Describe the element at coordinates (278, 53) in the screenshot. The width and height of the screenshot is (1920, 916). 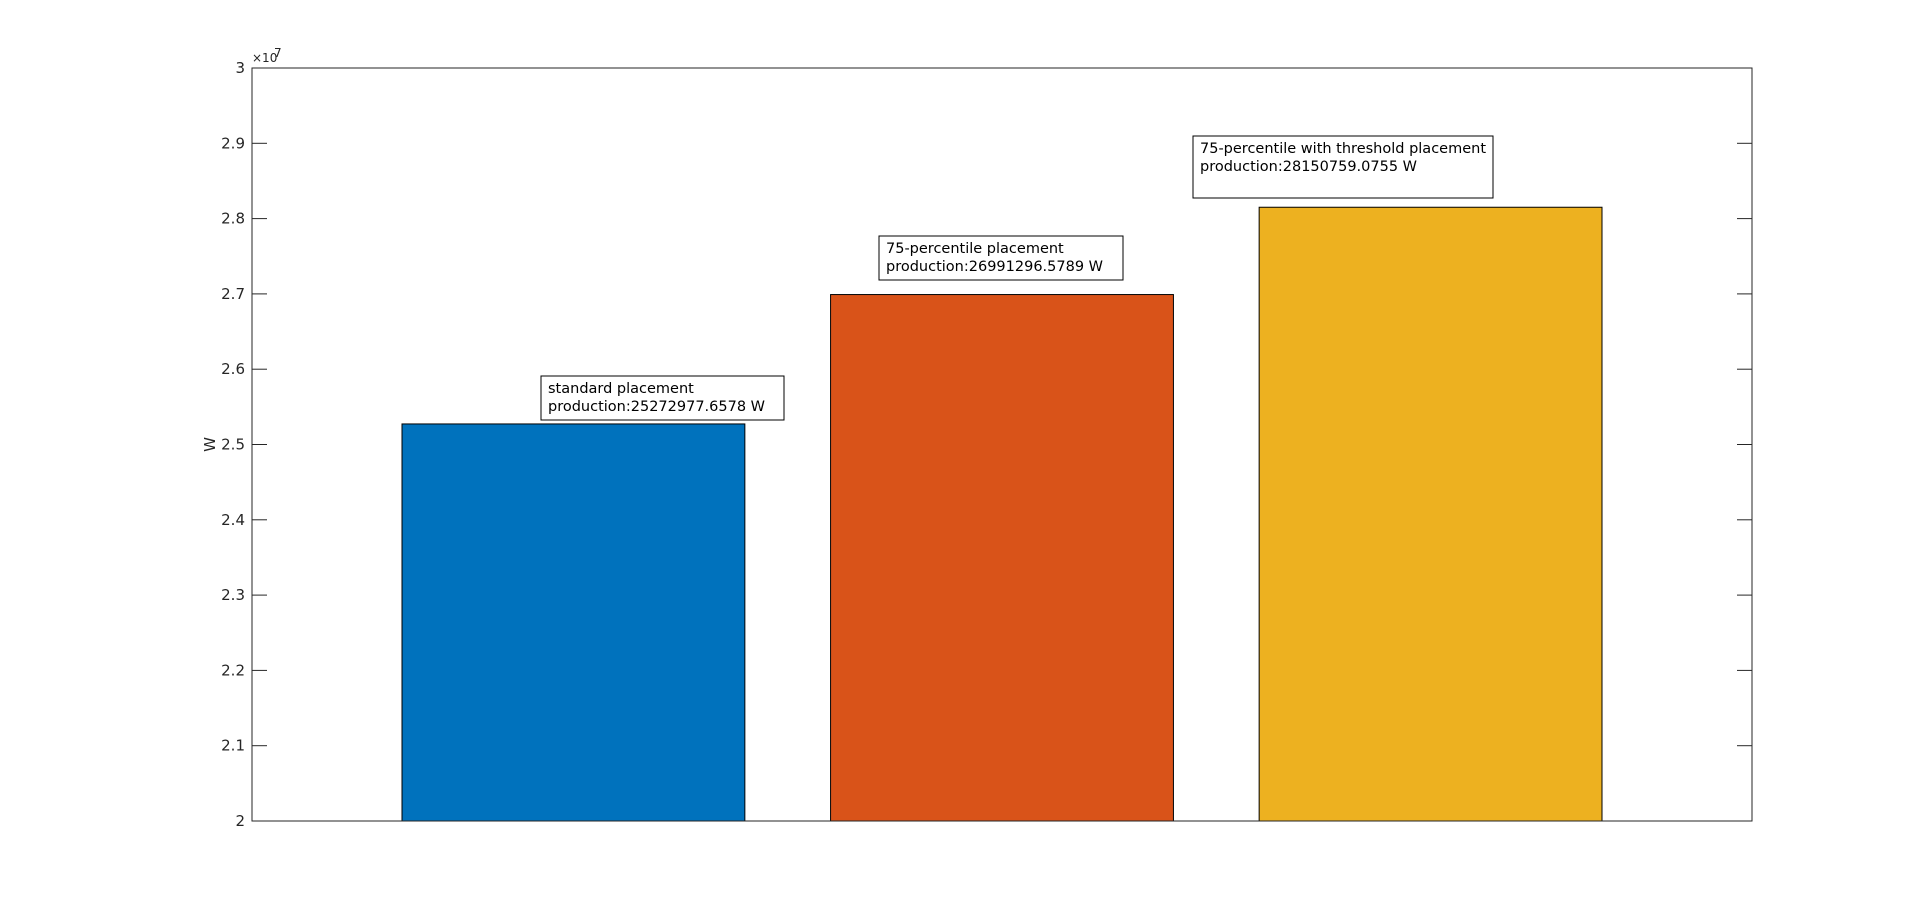
I see `y-exponent-power: 7` at that location.